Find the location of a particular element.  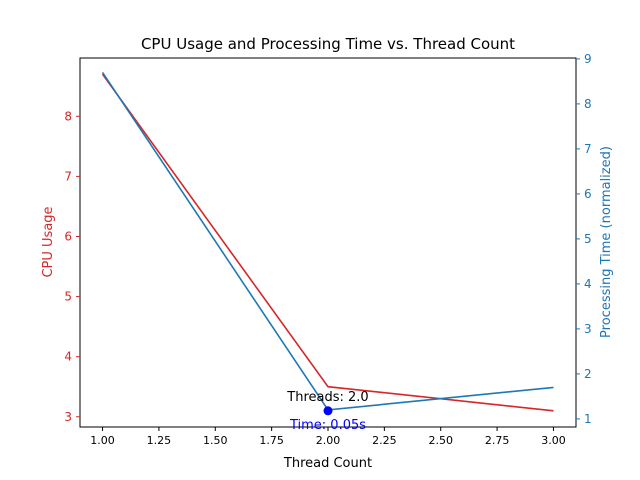

x-tick-label: 3.00 is located at coordinates (553, 440).